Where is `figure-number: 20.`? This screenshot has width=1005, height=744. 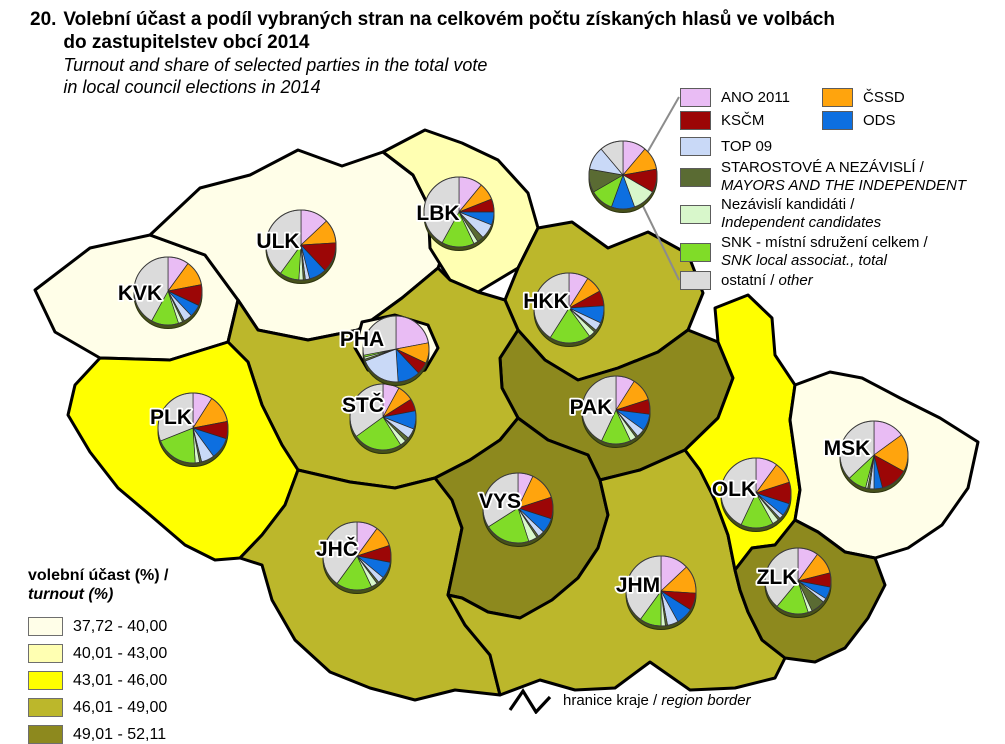
figure-number: 20. is located at coordinates (43, 19).